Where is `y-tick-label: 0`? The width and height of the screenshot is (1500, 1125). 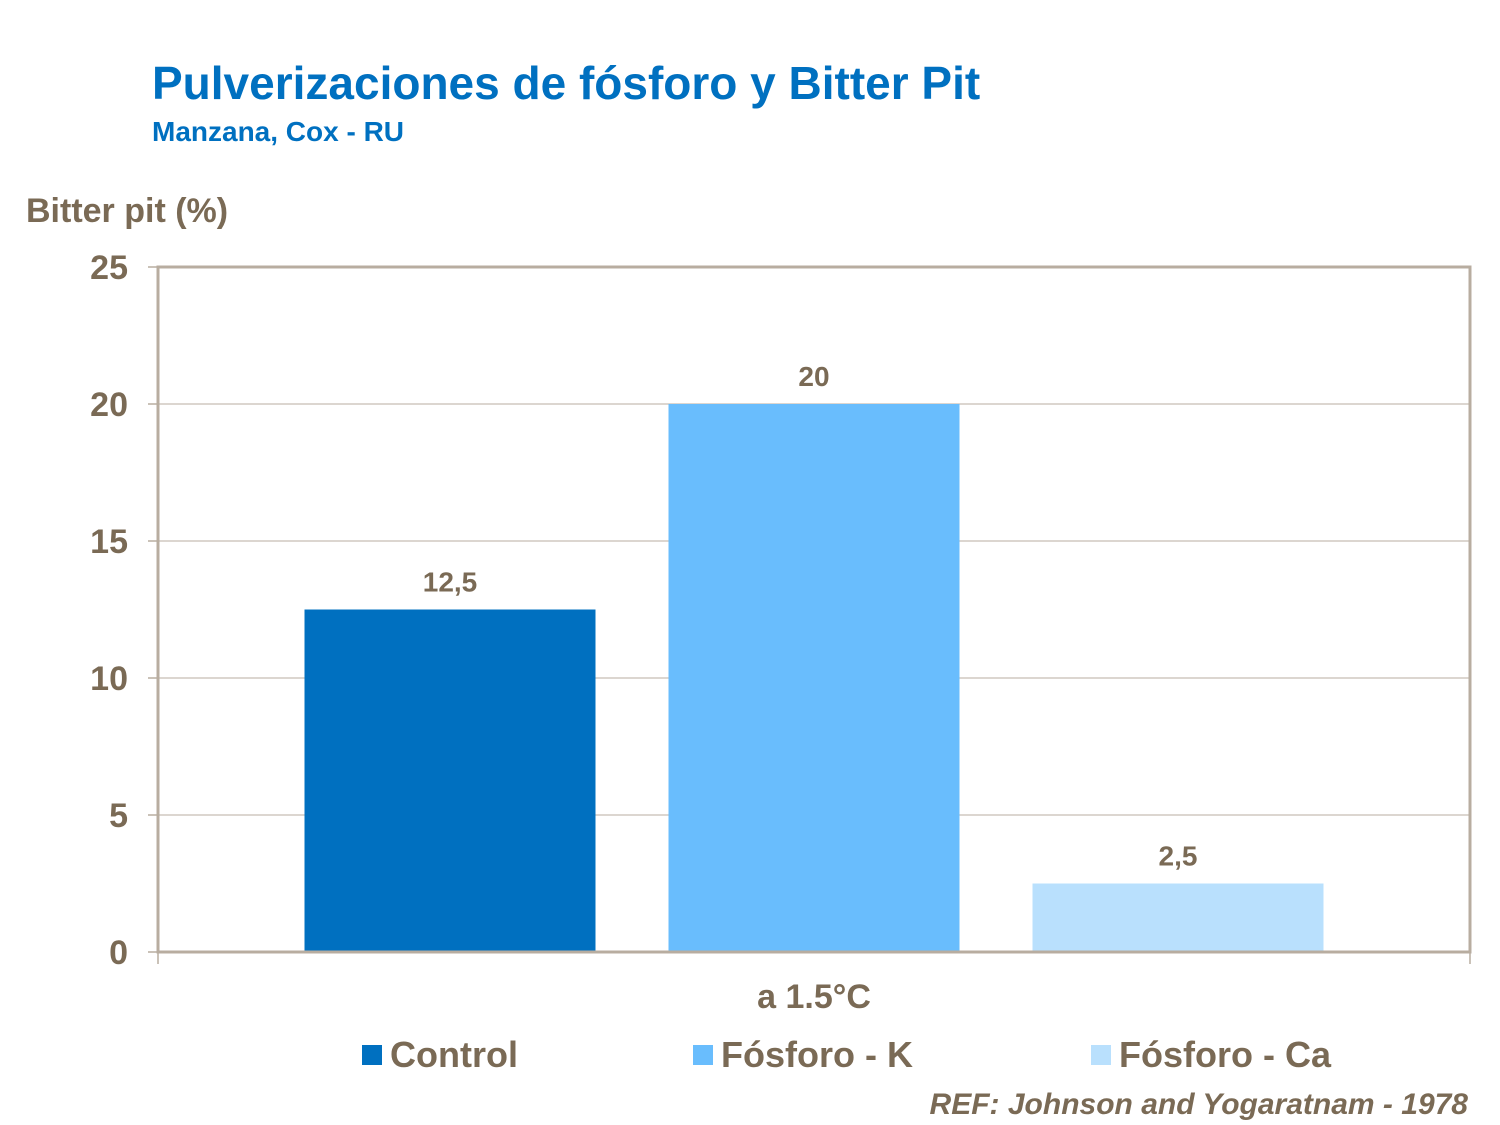 y-tick-label: 0 is located at coordinates (118, 953).